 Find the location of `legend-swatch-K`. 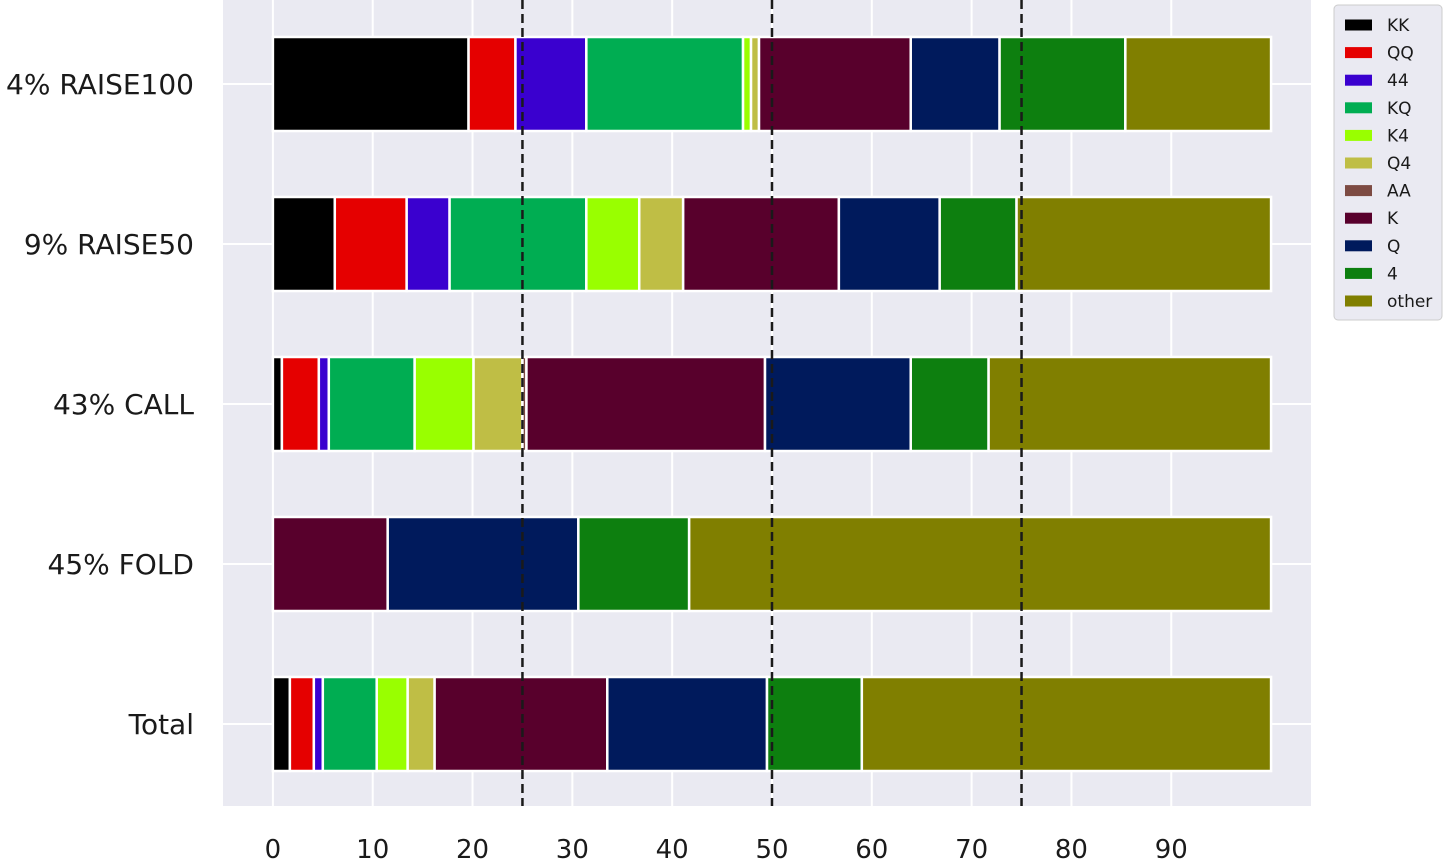

legend-swatch-K is located at coordinates (1358, 218).